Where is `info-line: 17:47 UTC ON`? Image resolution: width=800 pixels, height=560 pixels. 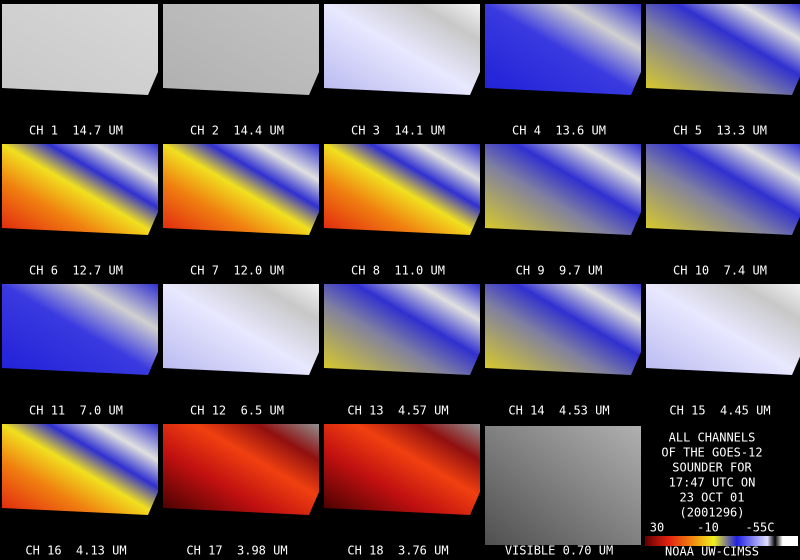 info-line: 17:47 UTC ON is located at coordinates (712, 483).